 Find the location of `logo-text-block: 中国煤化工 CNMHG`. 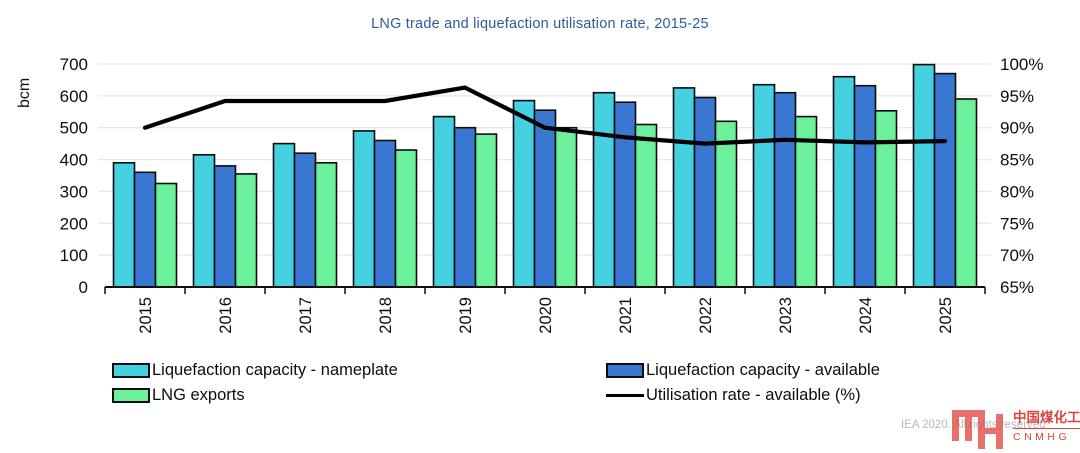

logo-text-block: 中国煤化工 CNMHG is located at coordinates (1046, 424).